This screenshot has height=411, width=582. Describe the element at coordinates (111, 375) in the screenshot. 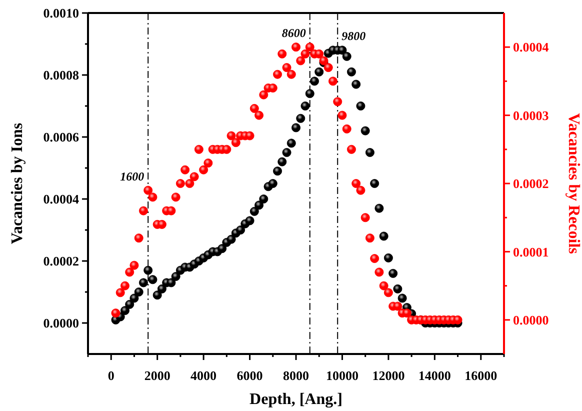

I see `x-tick-label: 0` at that location.